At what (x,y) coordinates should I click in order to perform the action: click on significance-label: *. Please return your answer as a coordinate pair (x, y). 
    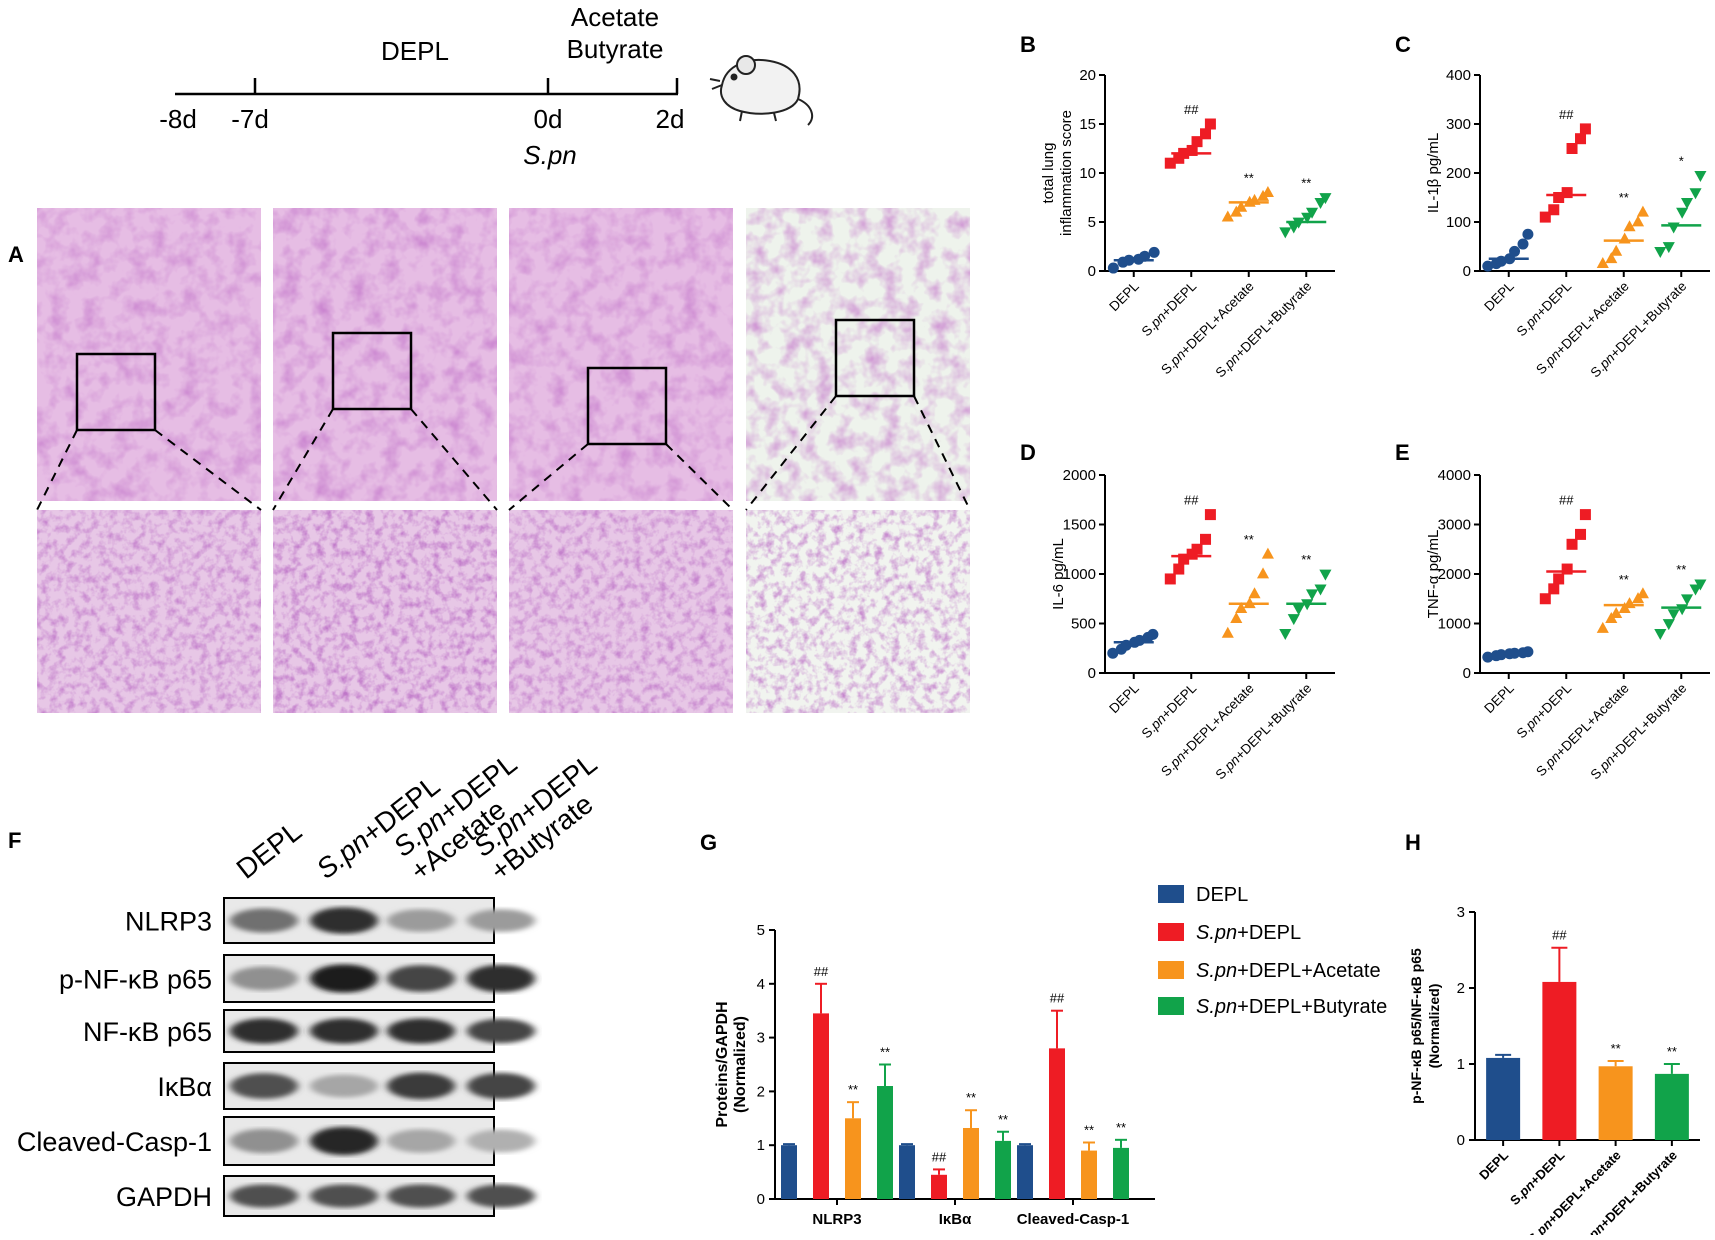
    Looking at the image, I should click on (1681, 160).